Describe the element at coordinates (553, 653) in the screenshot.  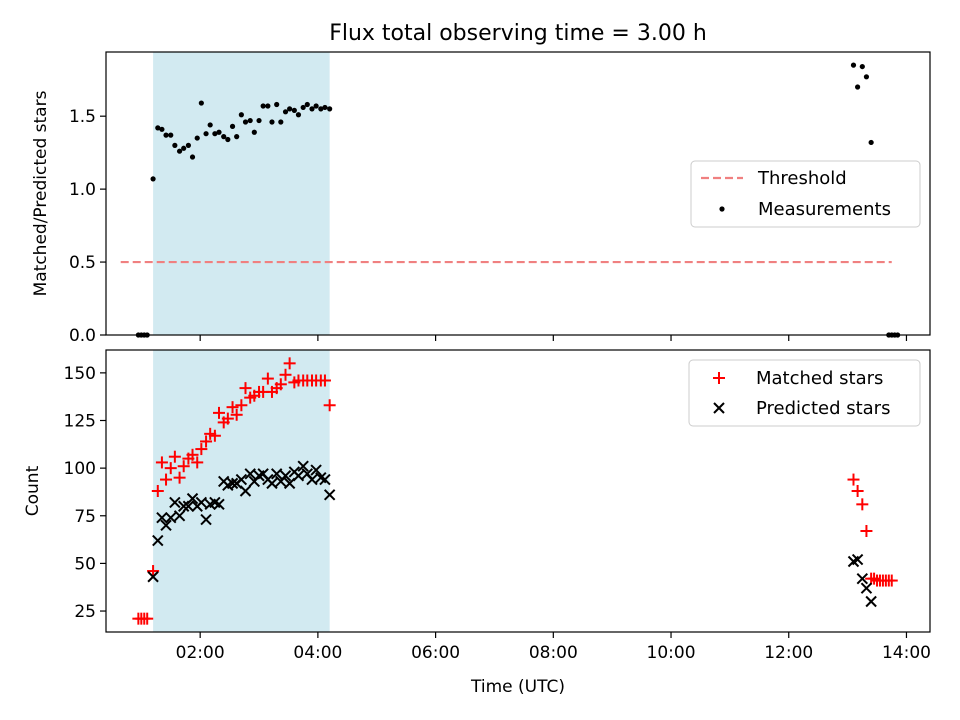
I see `bottom-xtick-label: 08:00` at that location.